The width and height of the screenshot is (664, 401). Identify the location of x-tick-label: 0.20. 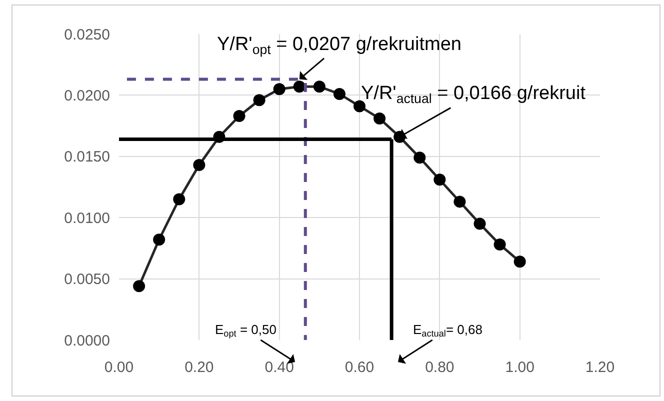
(199, 367).